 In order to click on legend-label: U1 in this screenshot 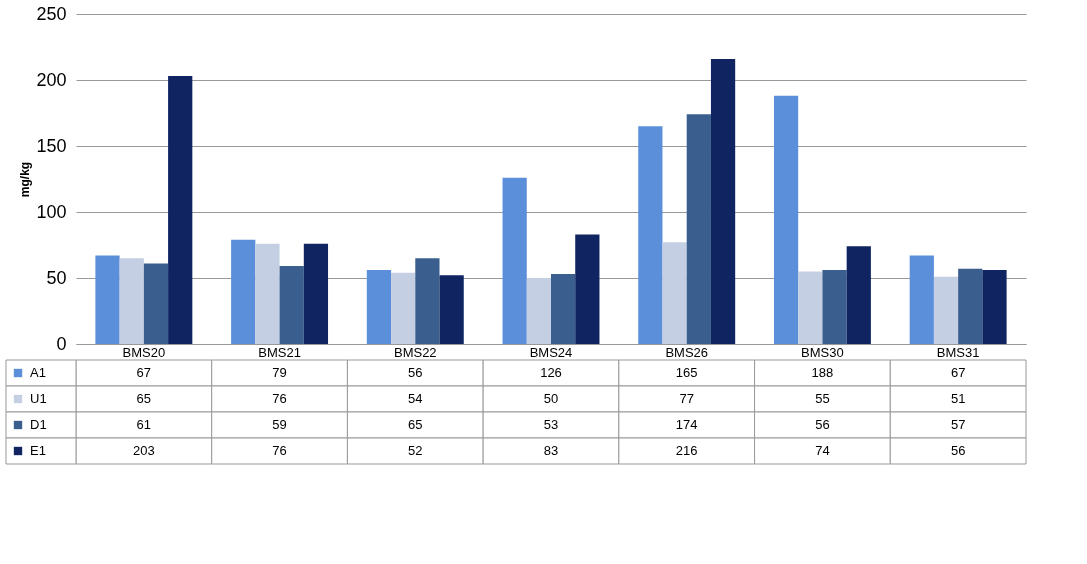, I will do `click(38, 398)`.